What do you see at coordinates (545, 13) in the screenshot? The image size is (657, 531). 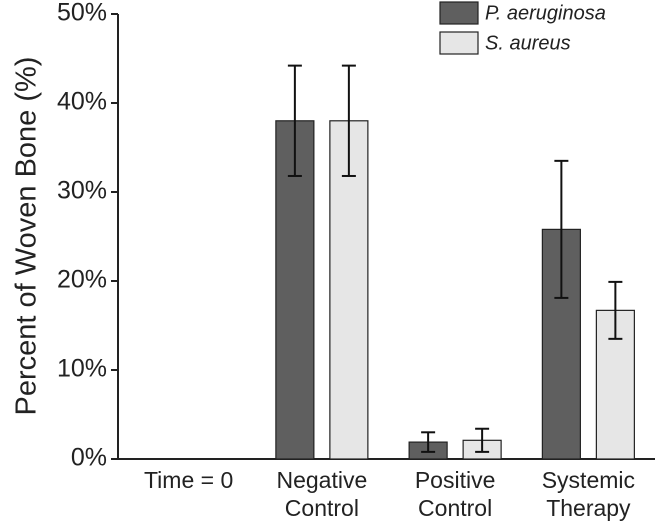 I see `legend-label: P. aeruginosa` at bounding box center [545, 13].